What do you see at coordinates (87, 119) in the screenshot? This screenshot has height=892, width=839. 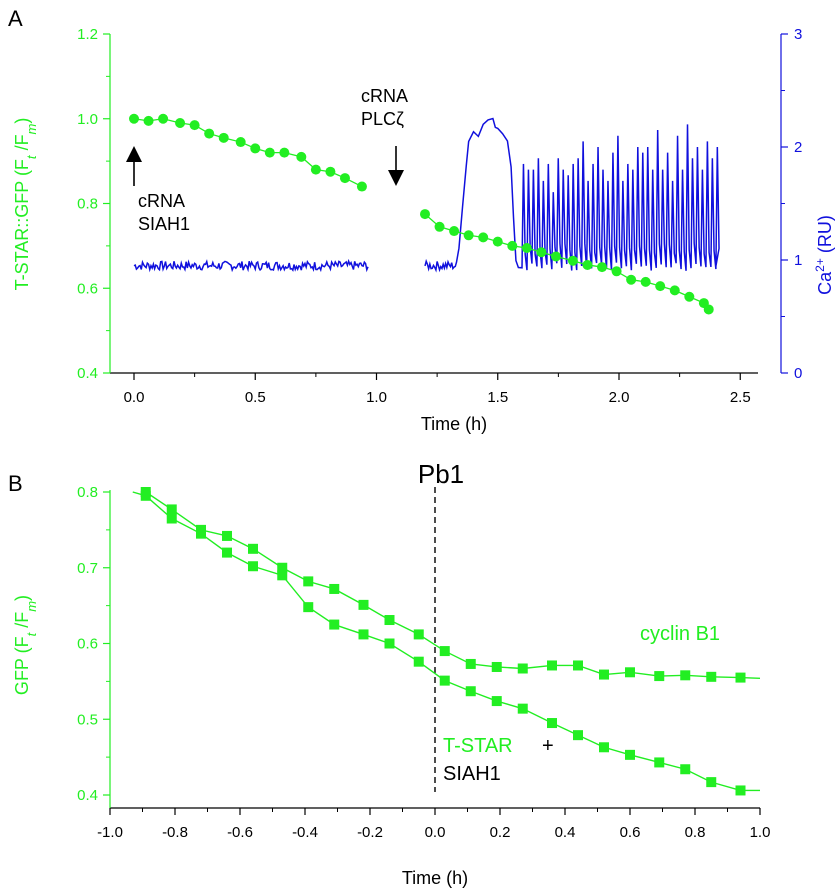 I see `panel-a-y-tick-label-left: 1.0` at bounding box center [87, 119].